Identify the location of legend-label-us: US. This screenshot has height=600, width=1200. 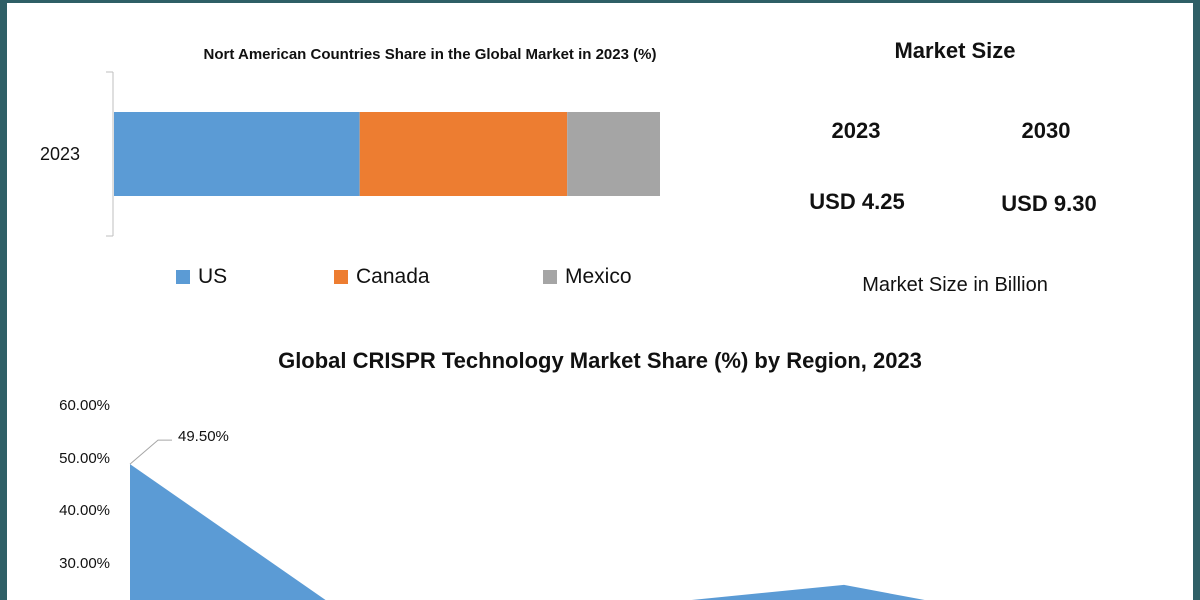
(213, 276).